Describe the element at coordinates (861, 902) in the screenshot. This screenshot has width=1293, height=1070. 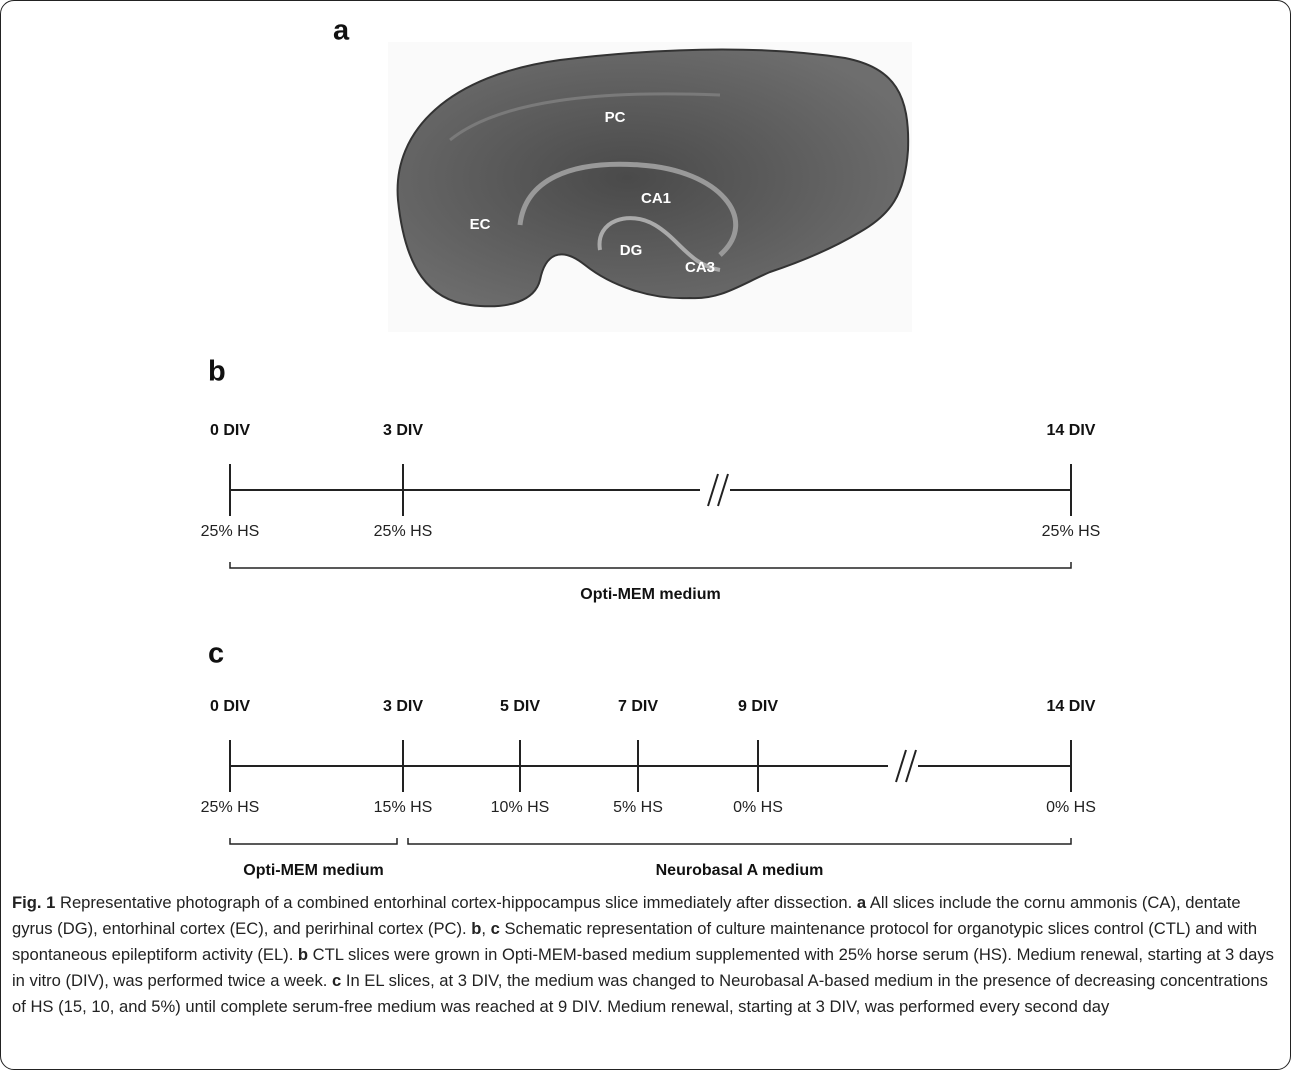
I see `caption-bold: a` at that location.